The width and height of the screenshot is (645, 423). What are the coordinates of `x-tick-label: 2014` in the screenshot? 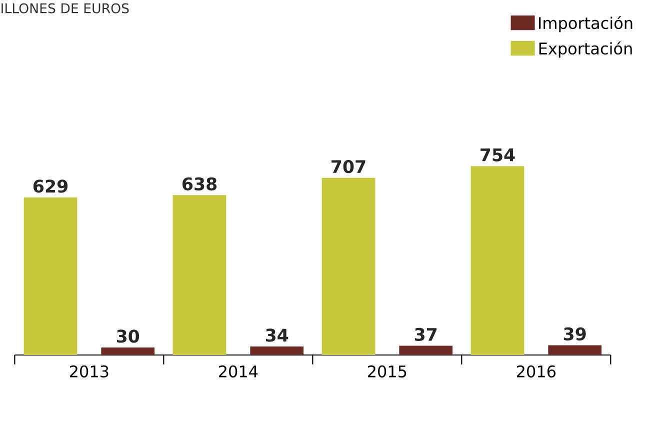 It's located at (238, 371).